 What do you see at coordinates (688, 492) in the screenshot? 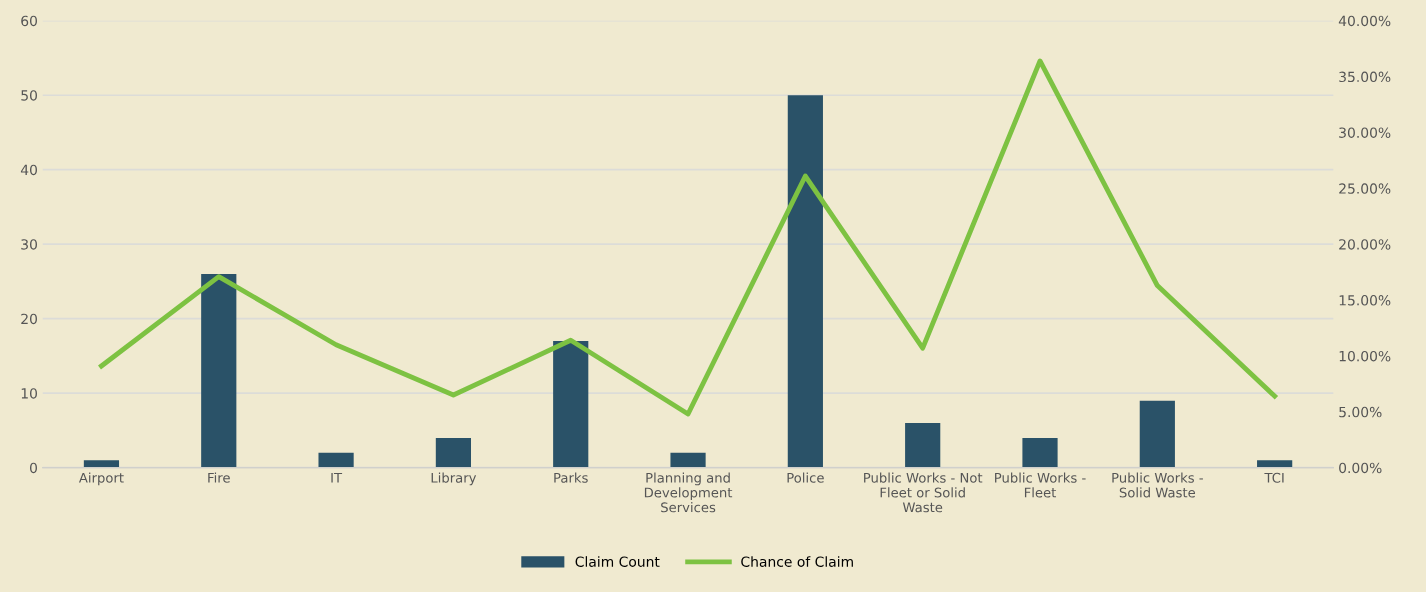
I see `x-tick-label: Planning and Development Services` at bounding box center [688, 492].